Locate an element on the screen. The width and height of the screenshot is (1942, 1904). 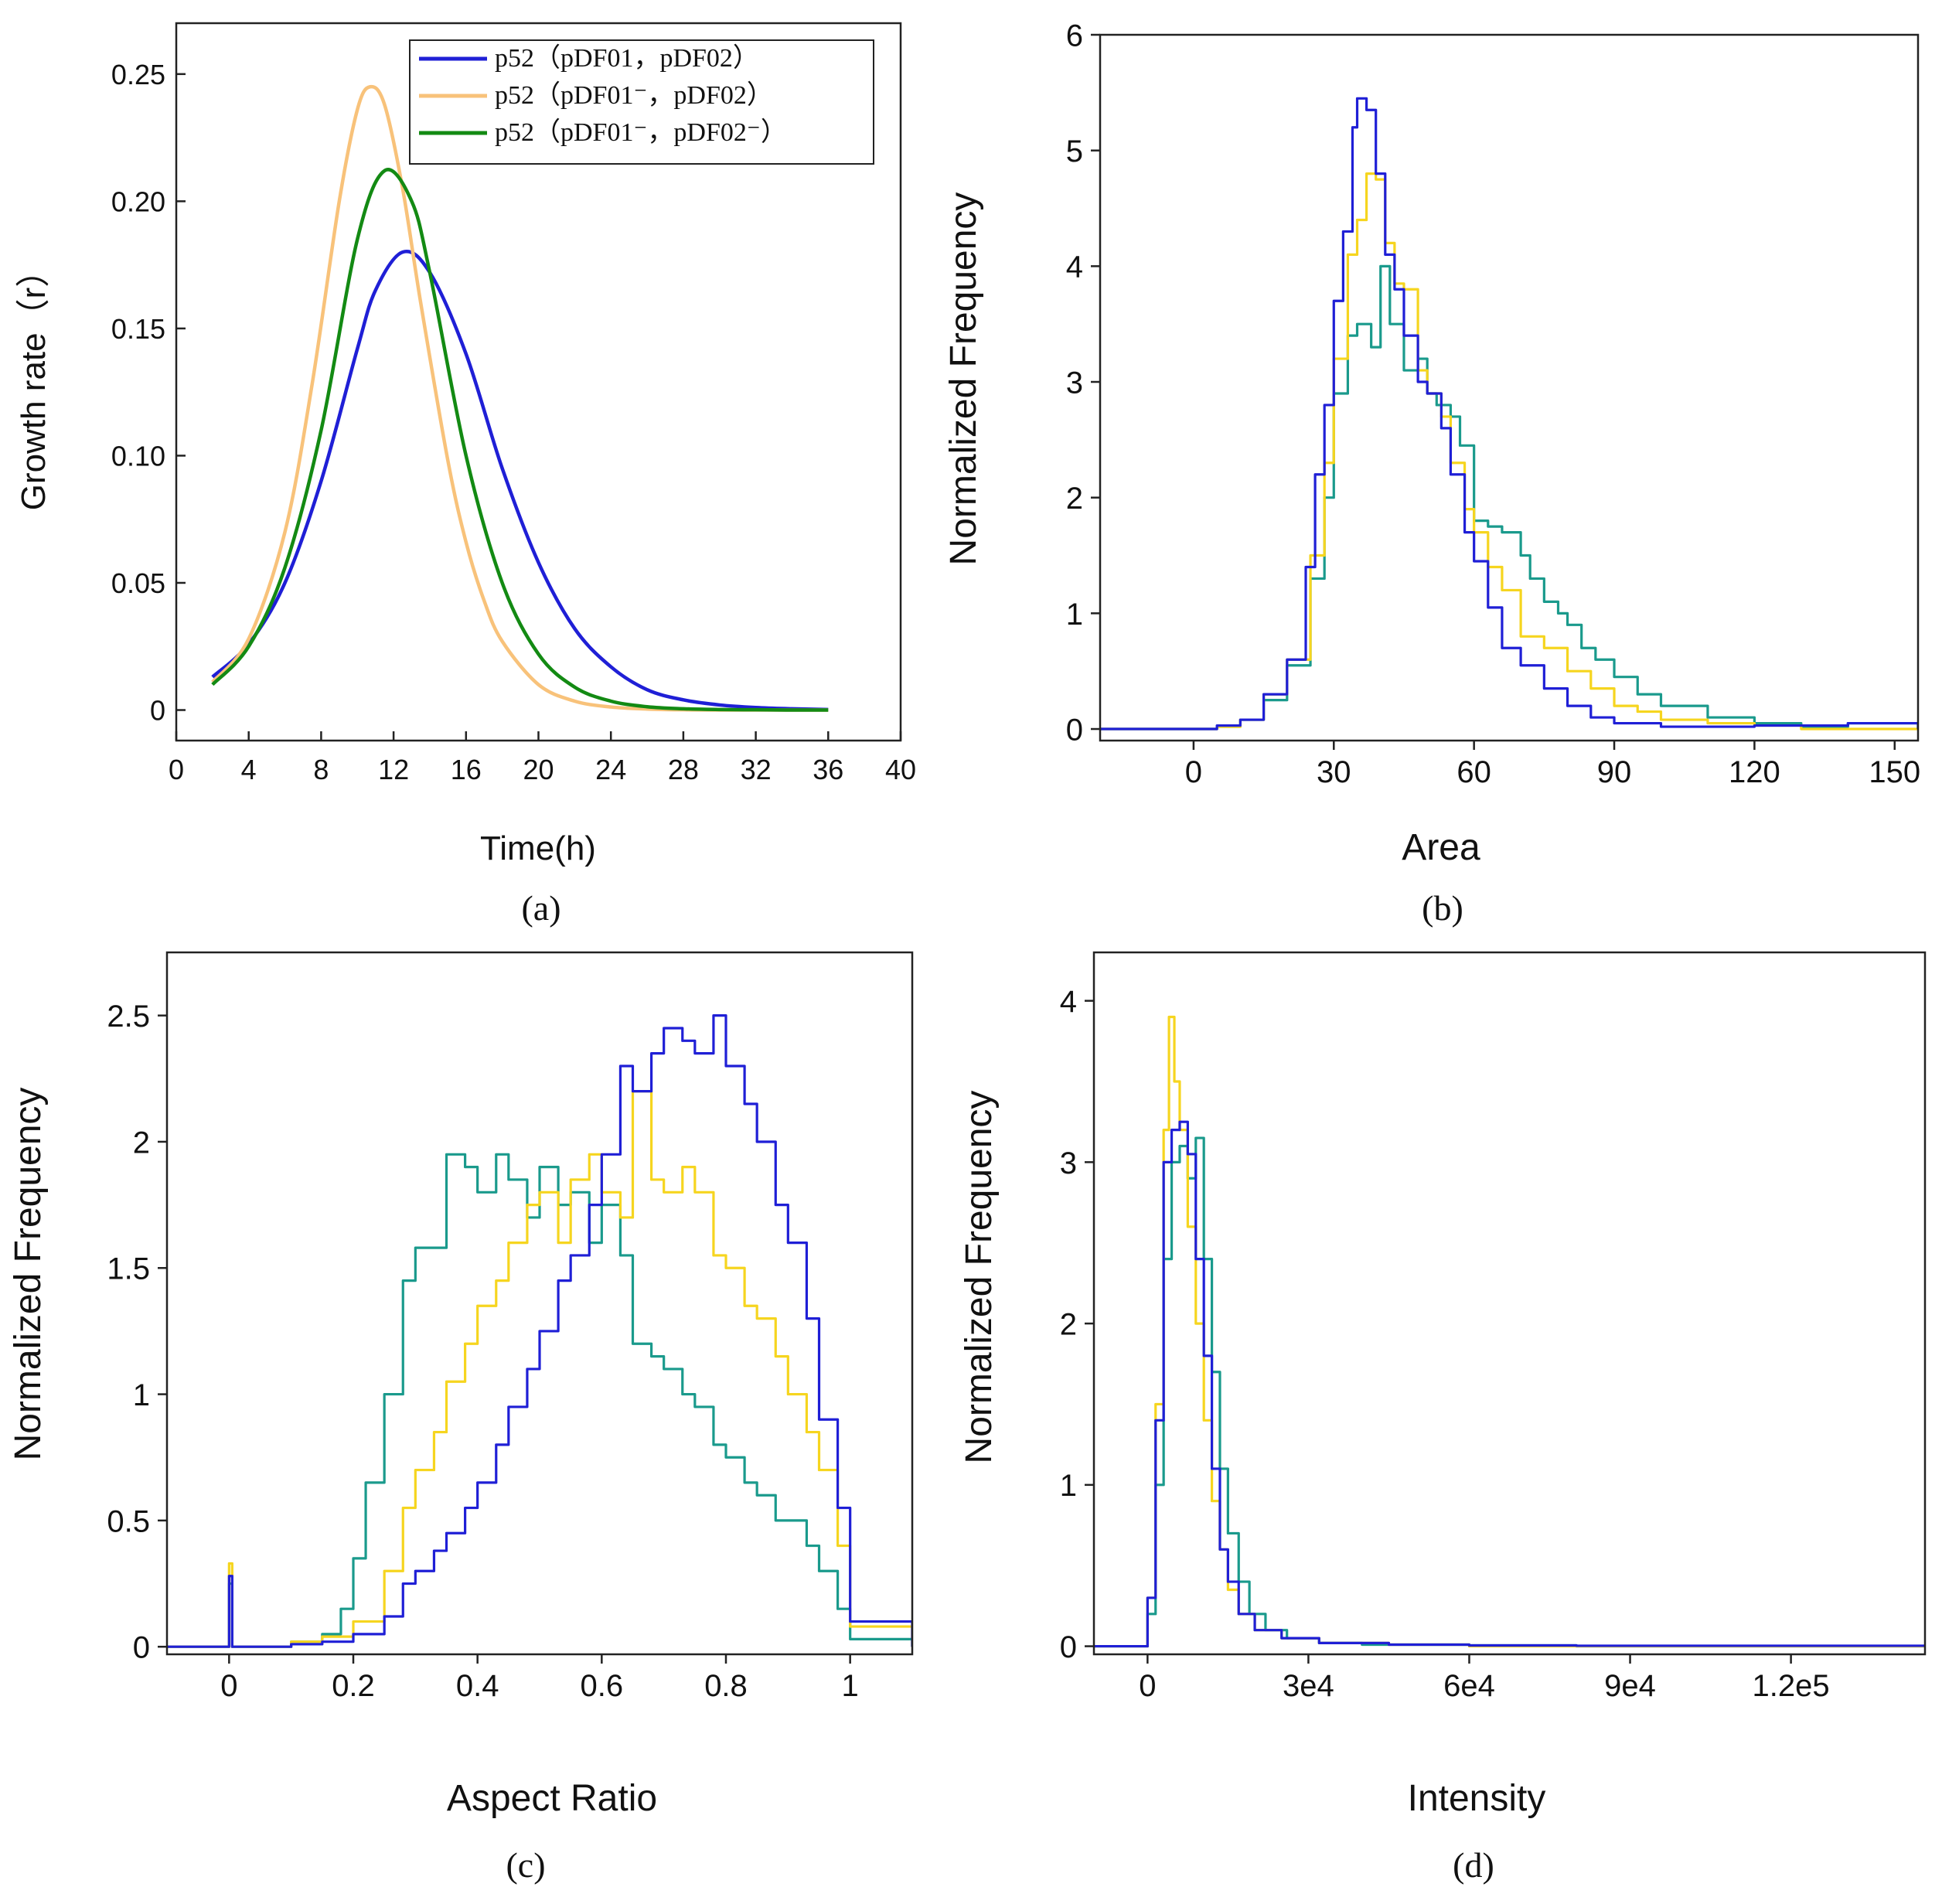
series-group-d is located at coordinates (1509, 1331).